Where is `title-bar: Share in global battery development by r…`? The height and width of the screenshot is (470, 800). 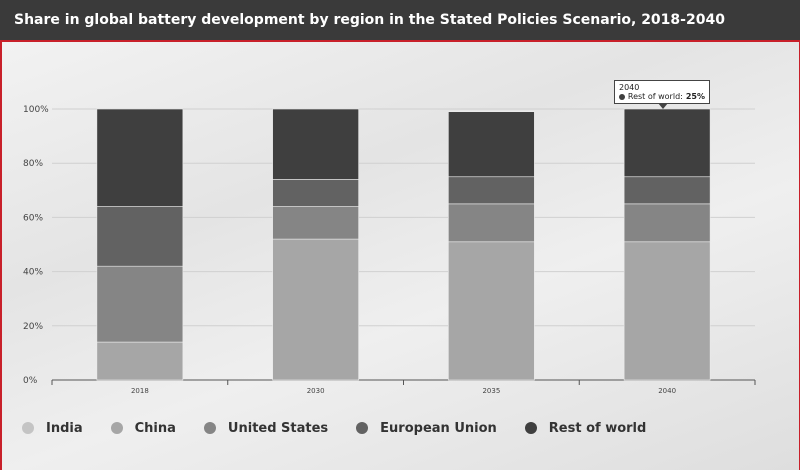
title-bar: Share in global battery development by r… is located at coordinates (400, 21).